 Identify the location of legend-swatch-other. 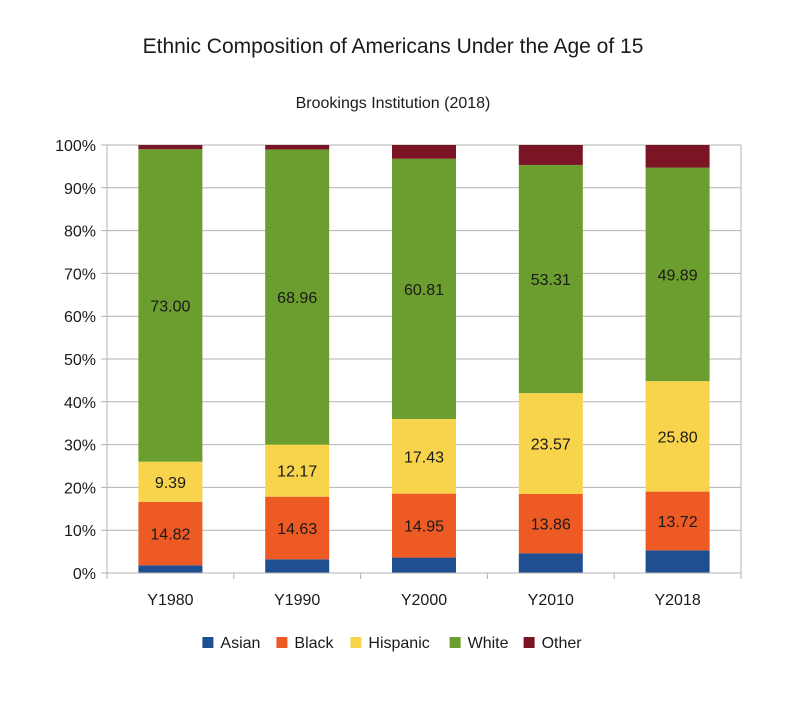
(529, 642).